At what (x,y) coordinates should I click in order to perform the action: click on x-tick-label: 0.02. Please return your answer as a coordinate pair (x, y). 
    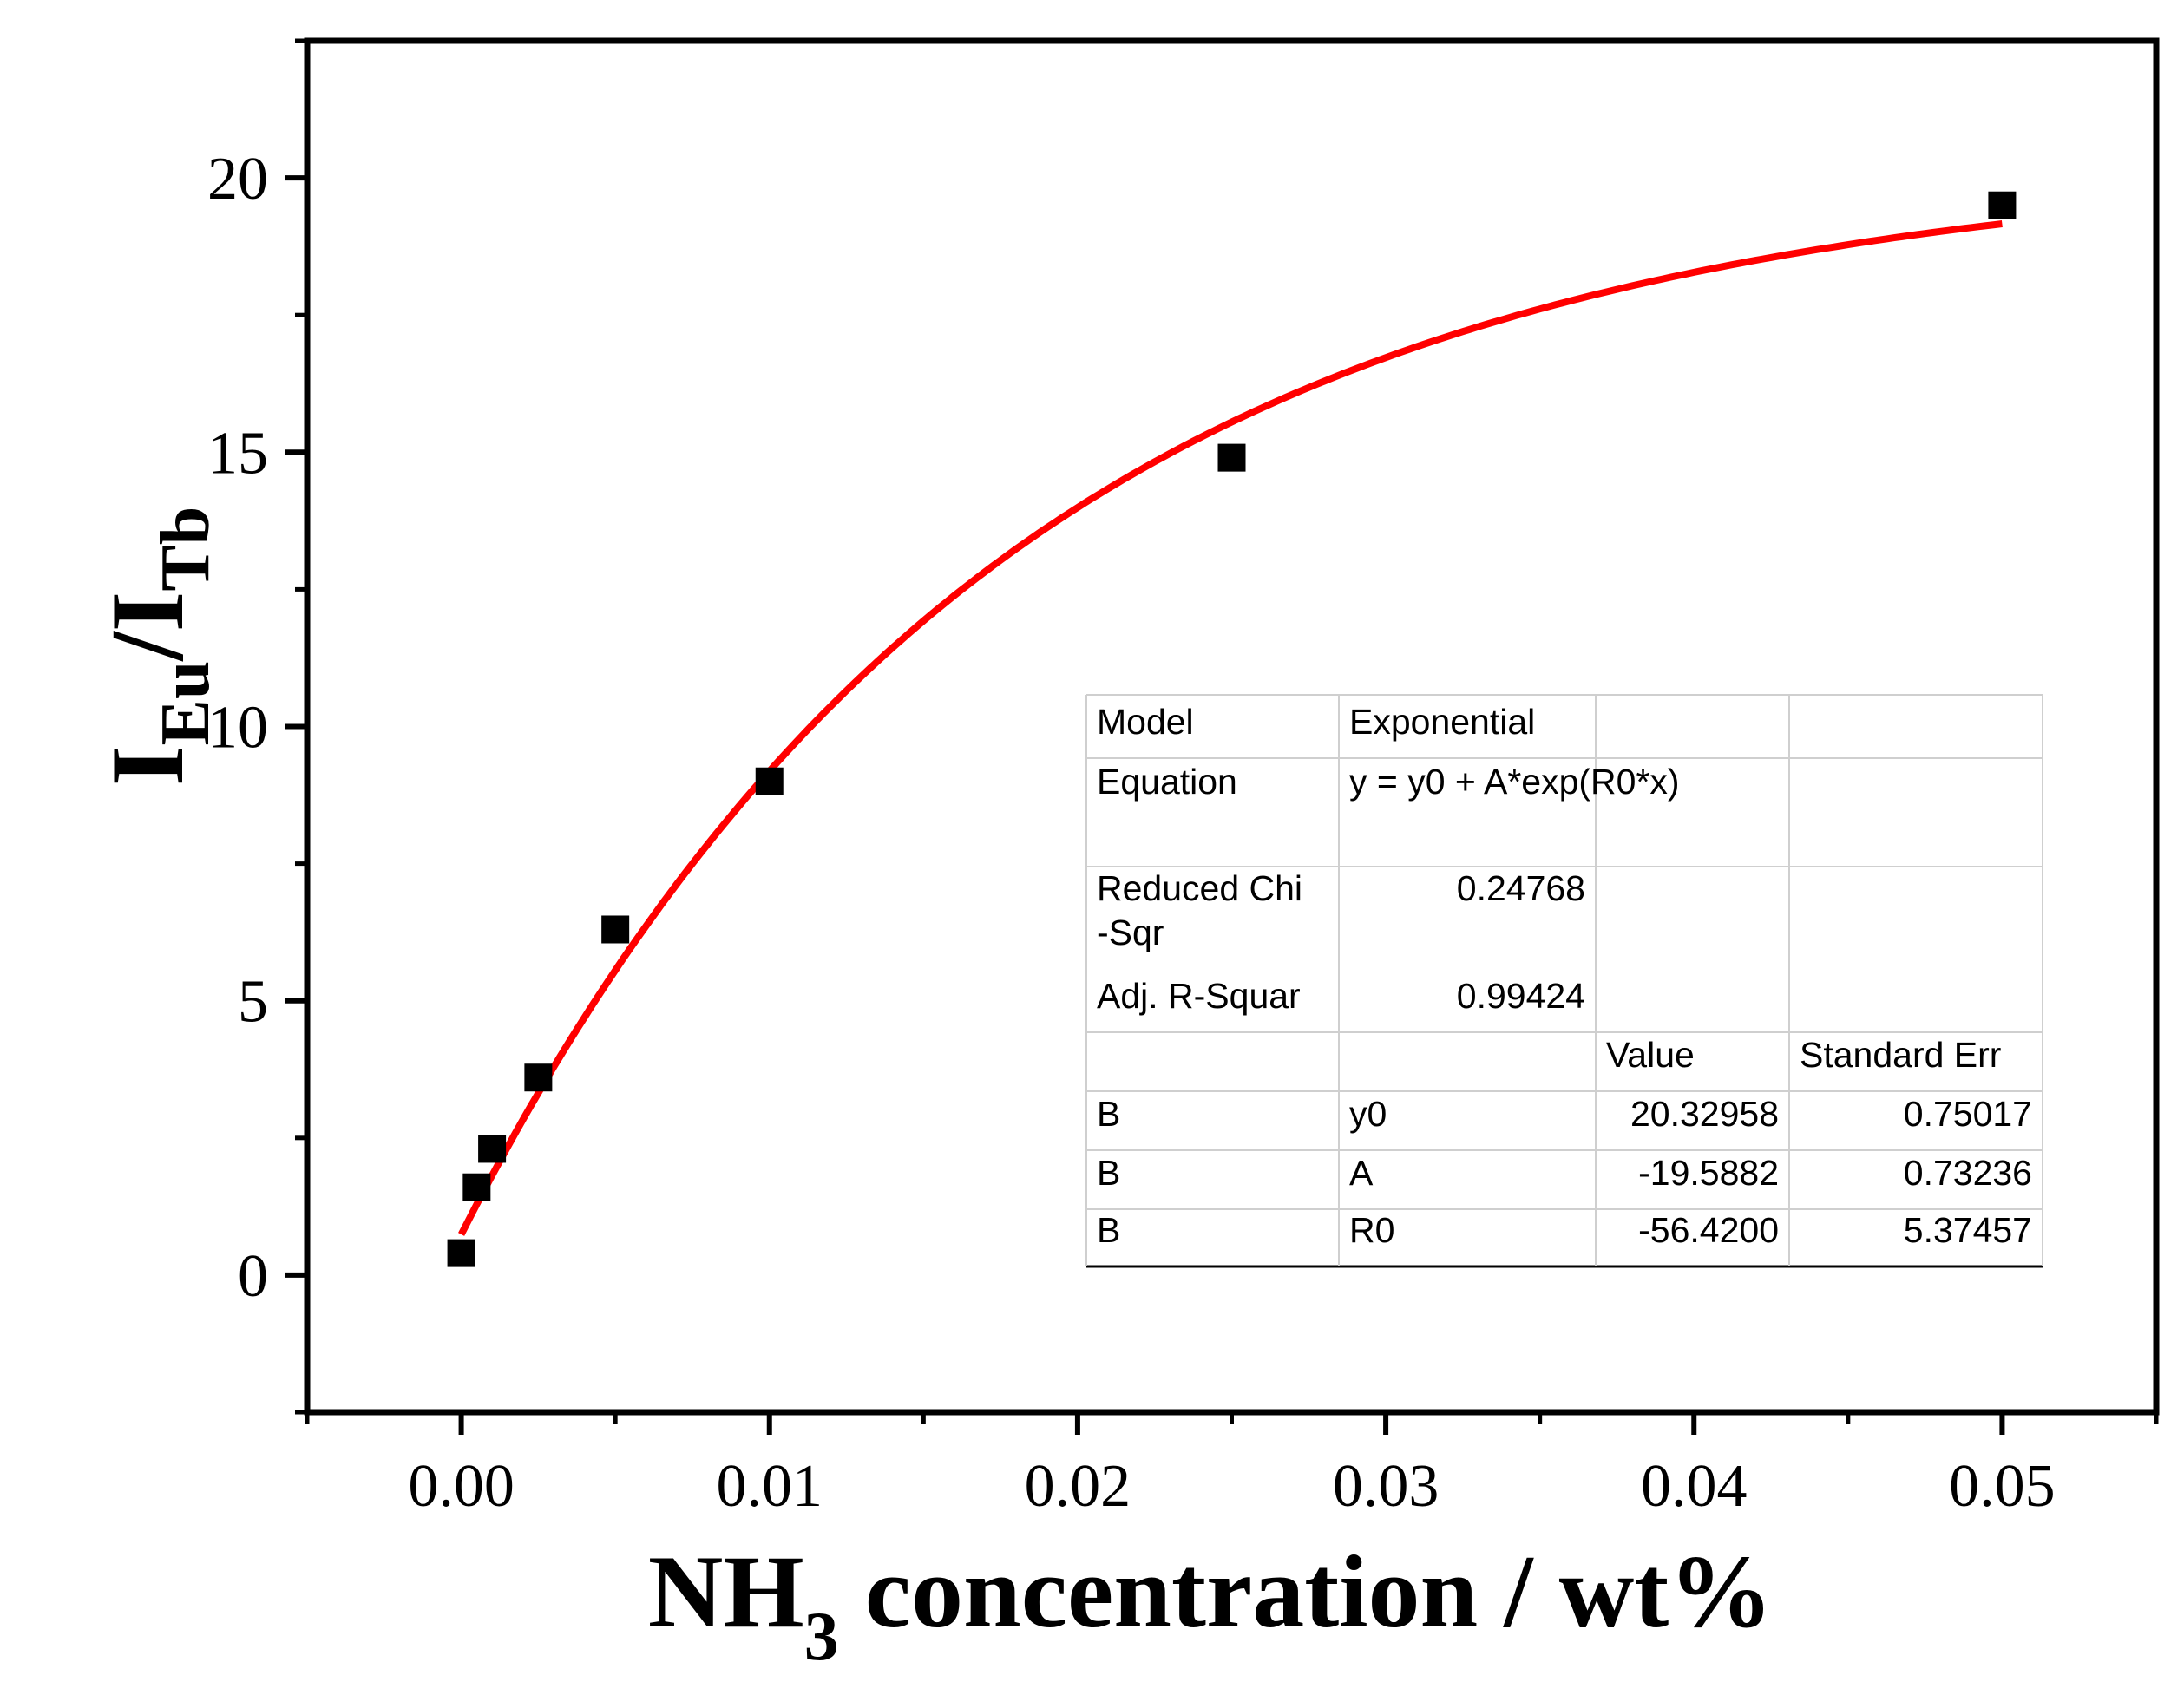
    Looking at the image, I should click on (1078, 1486).